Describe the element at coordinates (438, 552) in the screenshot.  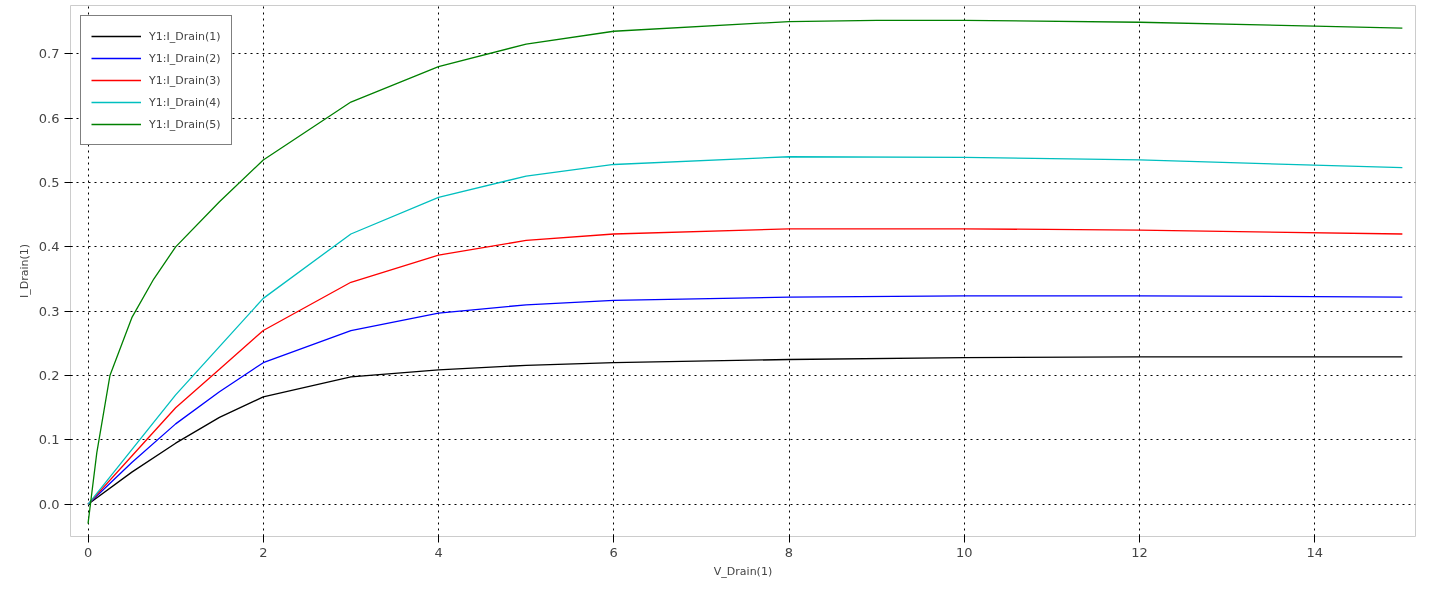
I see `x-tick-label: 4` at that location.